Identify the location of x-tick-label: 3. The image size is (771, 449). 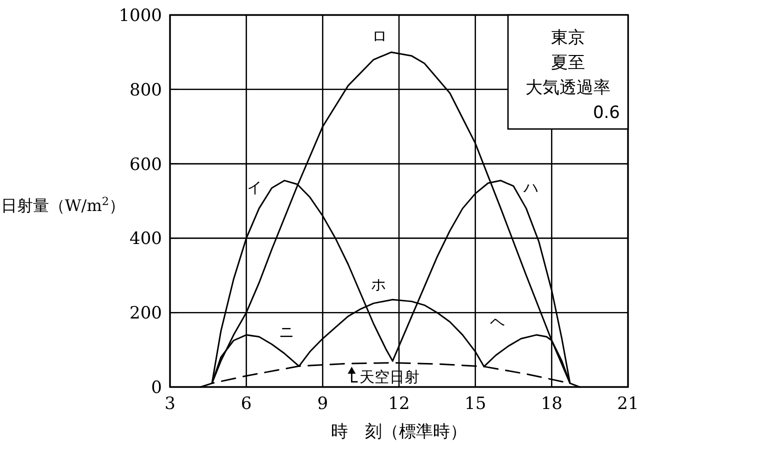
(170, 404).